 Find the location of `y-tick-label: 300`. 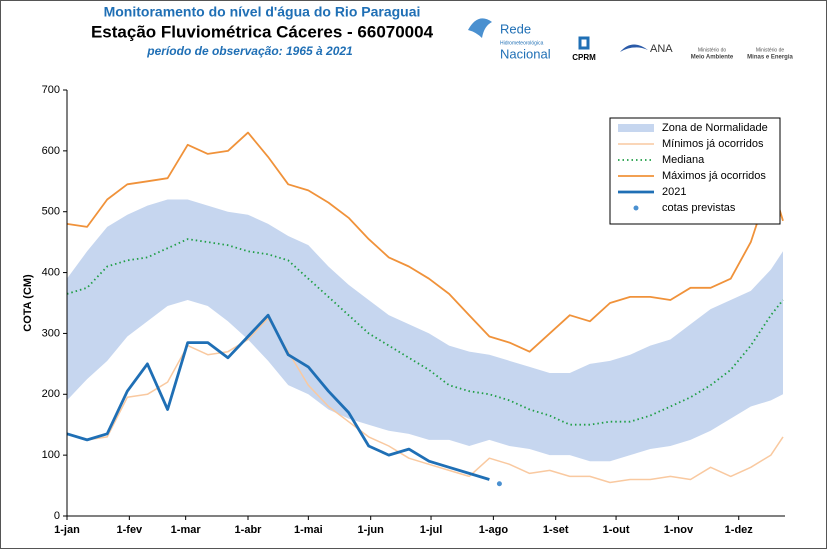

y-tick-label: 300 is located at coordinates (51, 333).